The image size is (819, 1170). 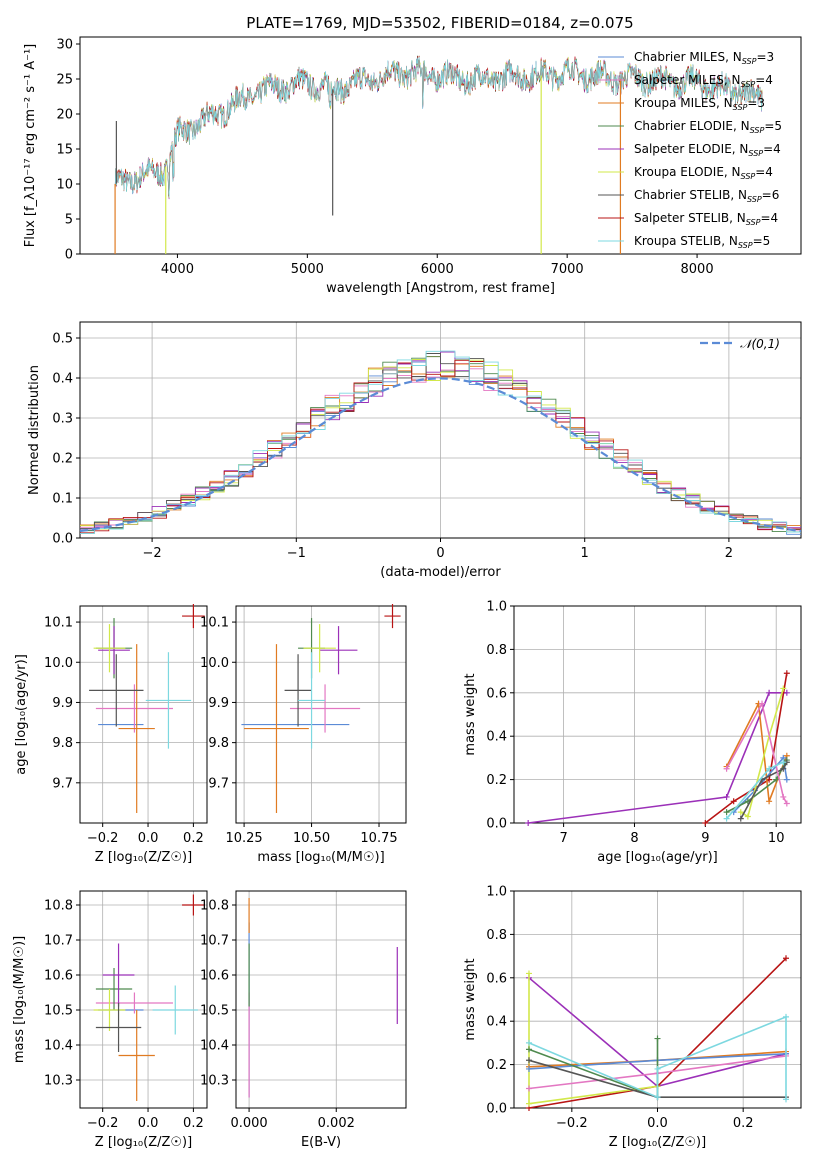 I want to click on y-tick-label: 1.0, so click(x=496, y=607).